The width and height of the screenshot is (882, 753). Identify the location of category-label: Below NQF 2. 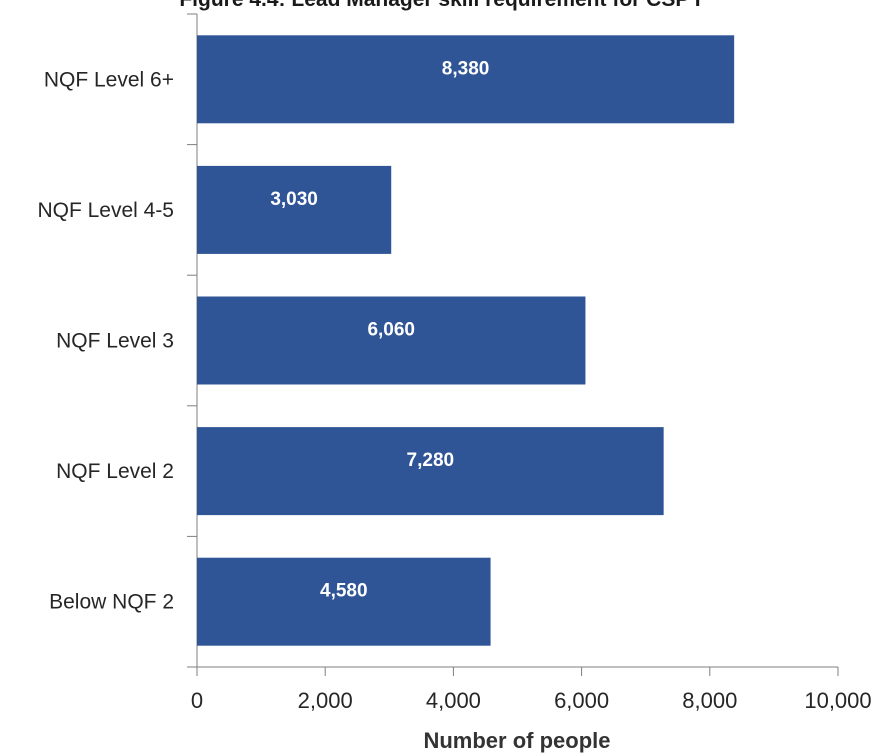
(111, 602).